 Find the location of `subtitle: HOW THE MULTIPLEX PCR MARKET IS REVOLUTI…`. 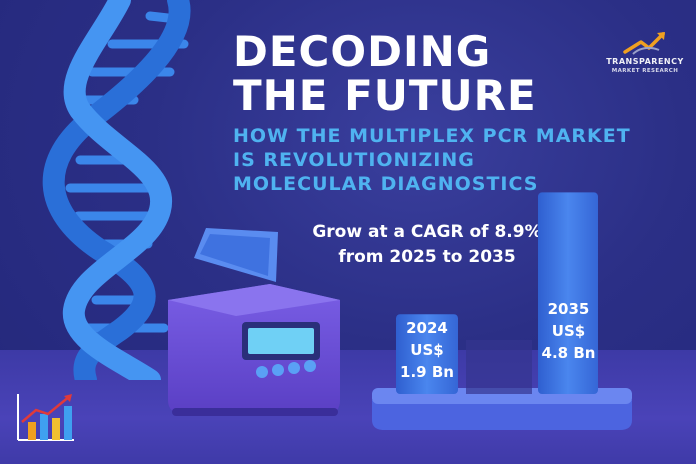

subtitle: HOW THE MULTIPLEX PCR MARKET IS REVOLUTI… is located at coordinates (432, 160).